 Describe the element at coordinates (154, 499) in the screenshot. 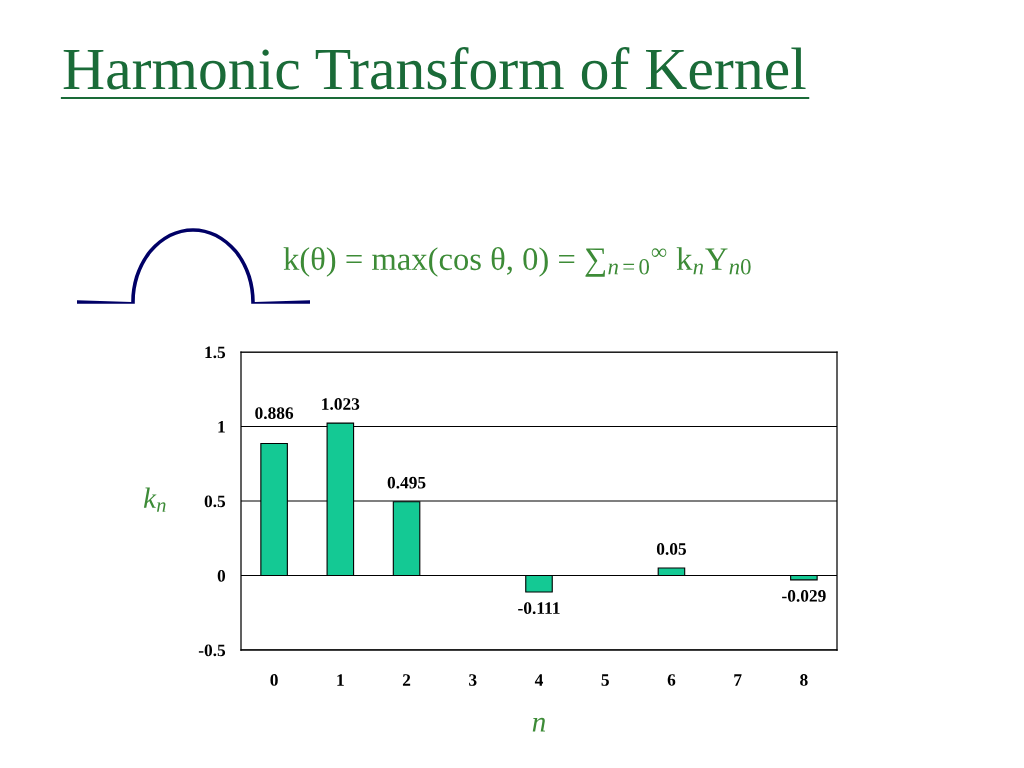

I see `y-axis-title: k$_{n}$` at that location.